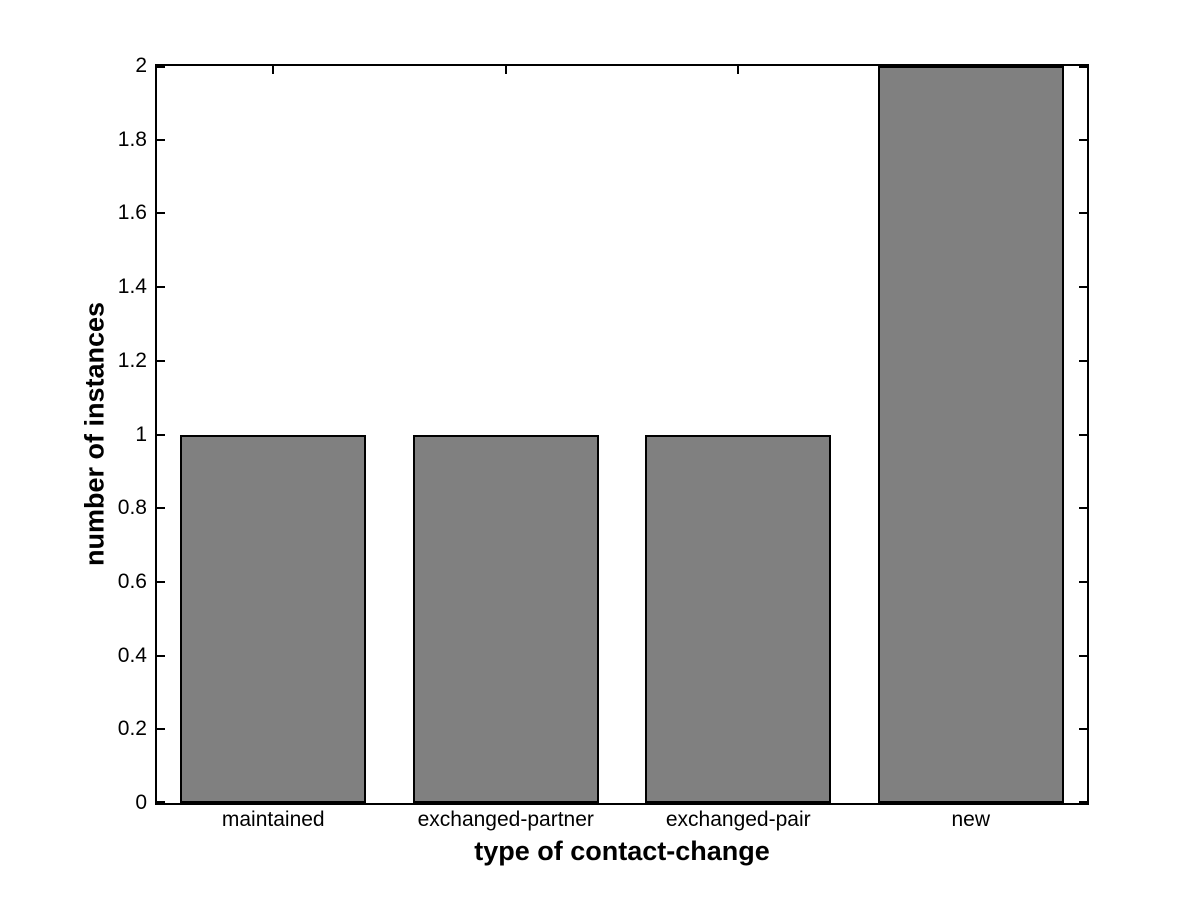 The width and height of the screenshot is (1201, 901). What do you see at coordinates (970, 434) in the screenshot?
I see `bar-new` at bounding box center [970, 434].